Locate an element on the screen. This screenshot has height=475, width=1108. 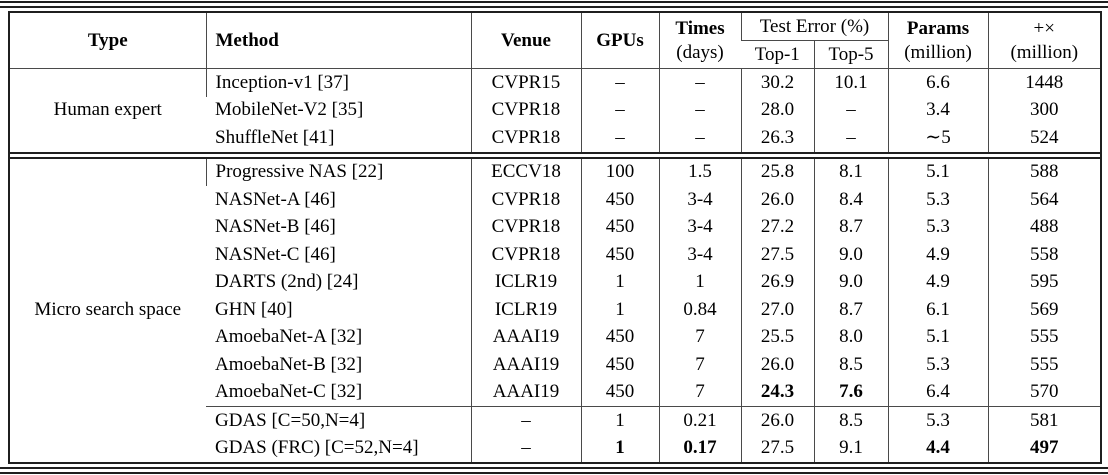
header-top5: Top-5 is located at coordinates (850, 54).